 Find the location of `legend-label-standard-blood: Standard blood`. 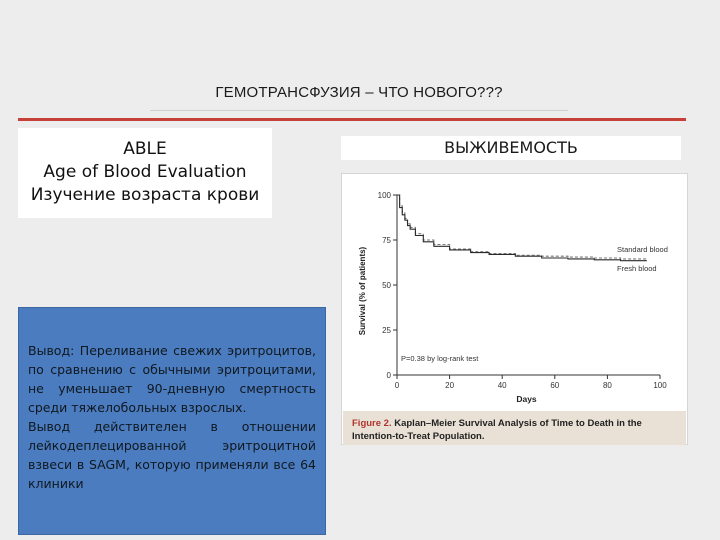

legend-label-standard-blood: Standard blood is located at coordinates (642, 249).